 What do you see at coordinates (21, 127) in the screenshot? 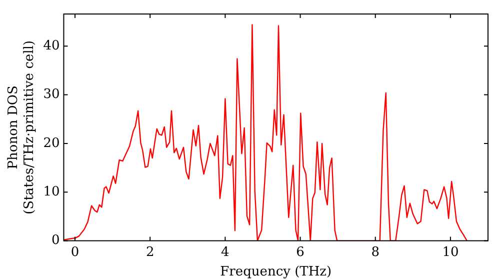
I see `y-axis-title: Phonon DOS (States/THz·primitive cell)` at bounding box center [21, 127].